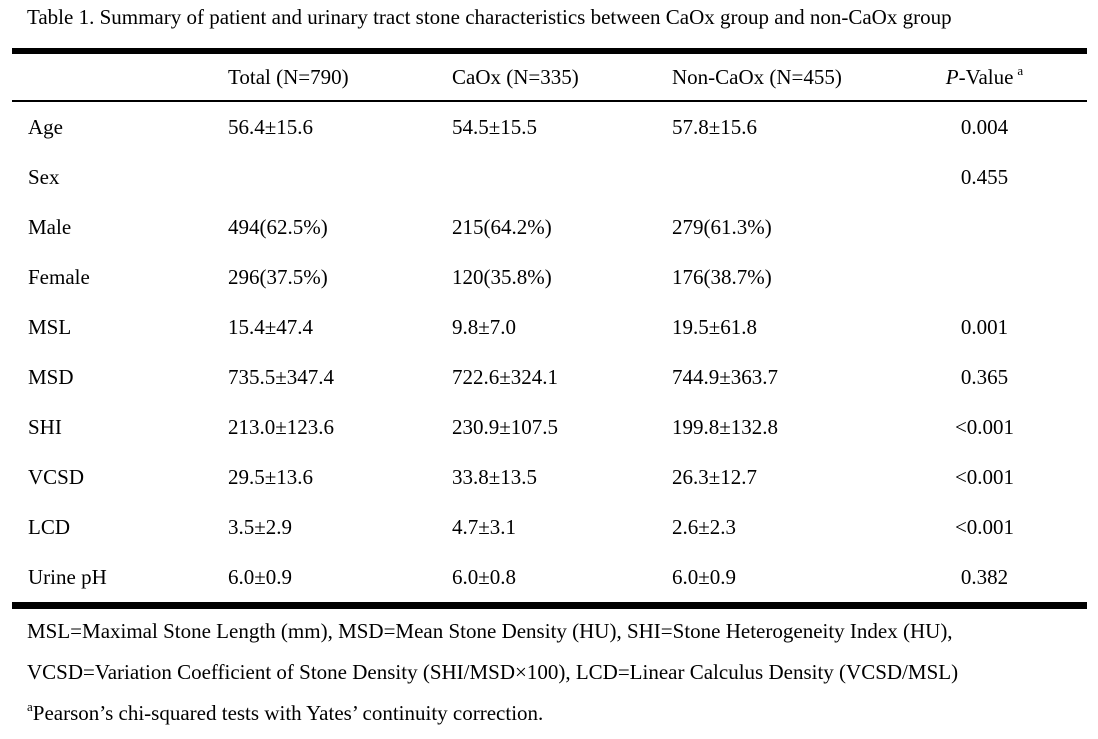  Describe the element at coordinates (495, 126) in the screenshot. I see `table-cell: 54.5±15.5` at that location.